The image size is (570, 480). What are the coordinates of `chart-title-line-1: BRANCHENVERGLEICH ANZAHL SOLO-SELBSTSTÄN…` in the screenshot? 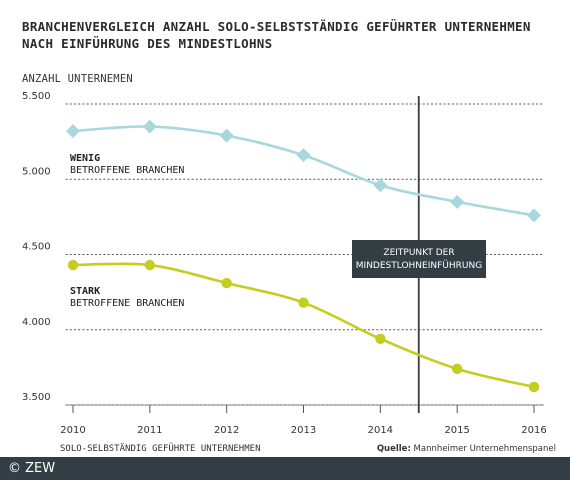 It's located at (276, 26).